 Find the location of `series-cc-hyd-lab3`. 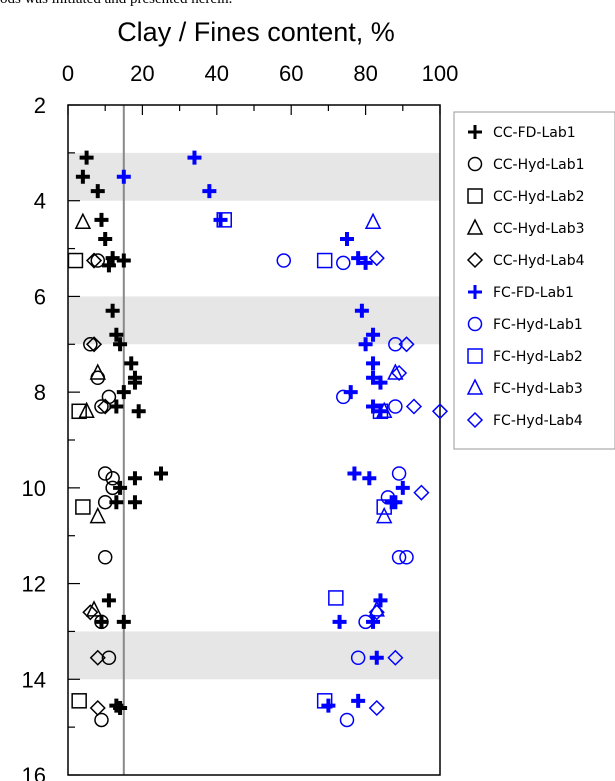

series-cc-hyd-lab3 is located at coordinates (90, 414).